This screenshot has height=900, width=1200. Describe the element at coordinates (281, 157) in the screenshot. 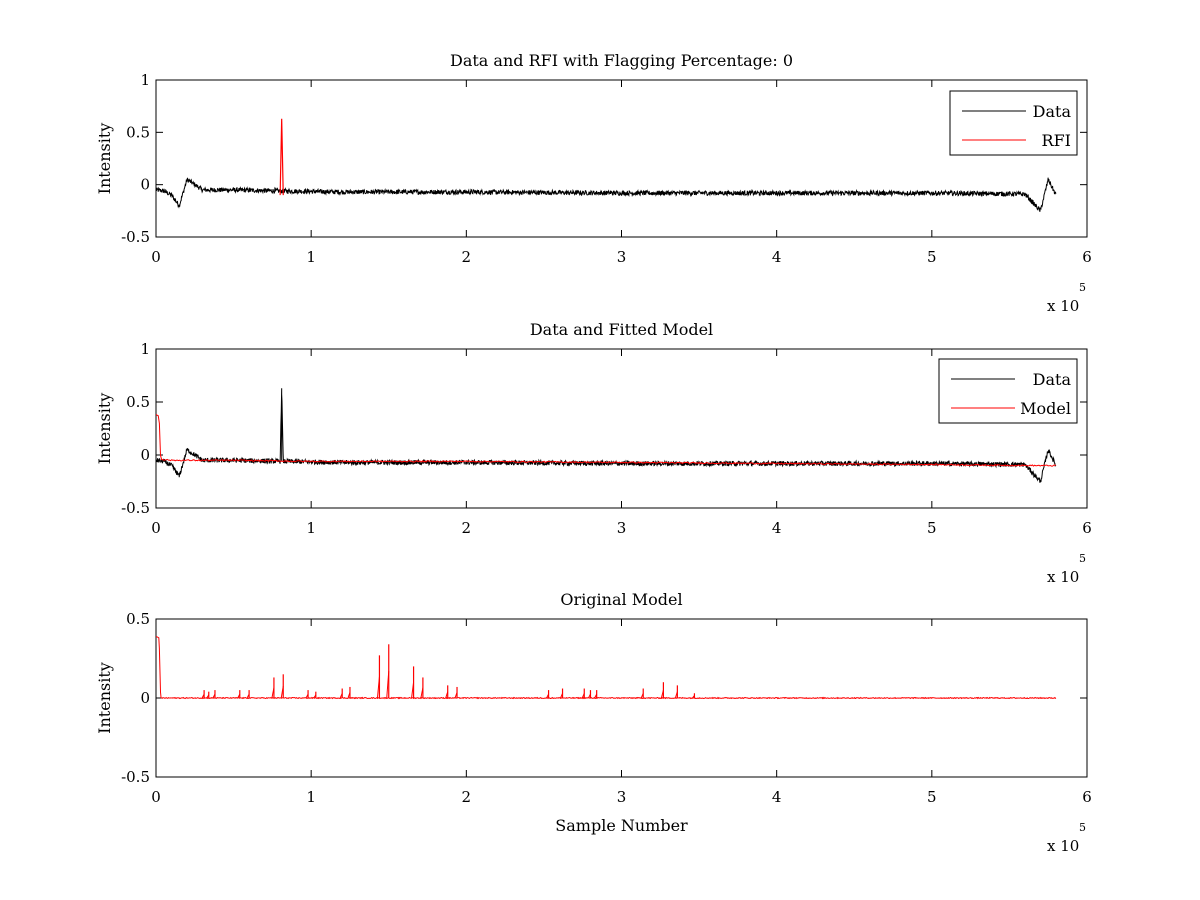

I see `series-line-rfi` at that location.